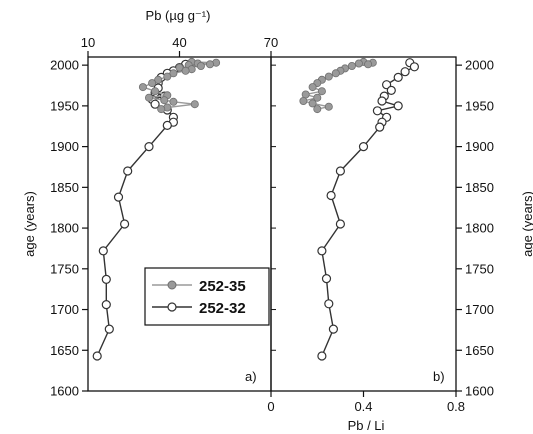 This screenshot has width=533, height=434. Describe the element at coordinates (251, 376) in the screenshot. I see `panel-label-a: a)` at that location.